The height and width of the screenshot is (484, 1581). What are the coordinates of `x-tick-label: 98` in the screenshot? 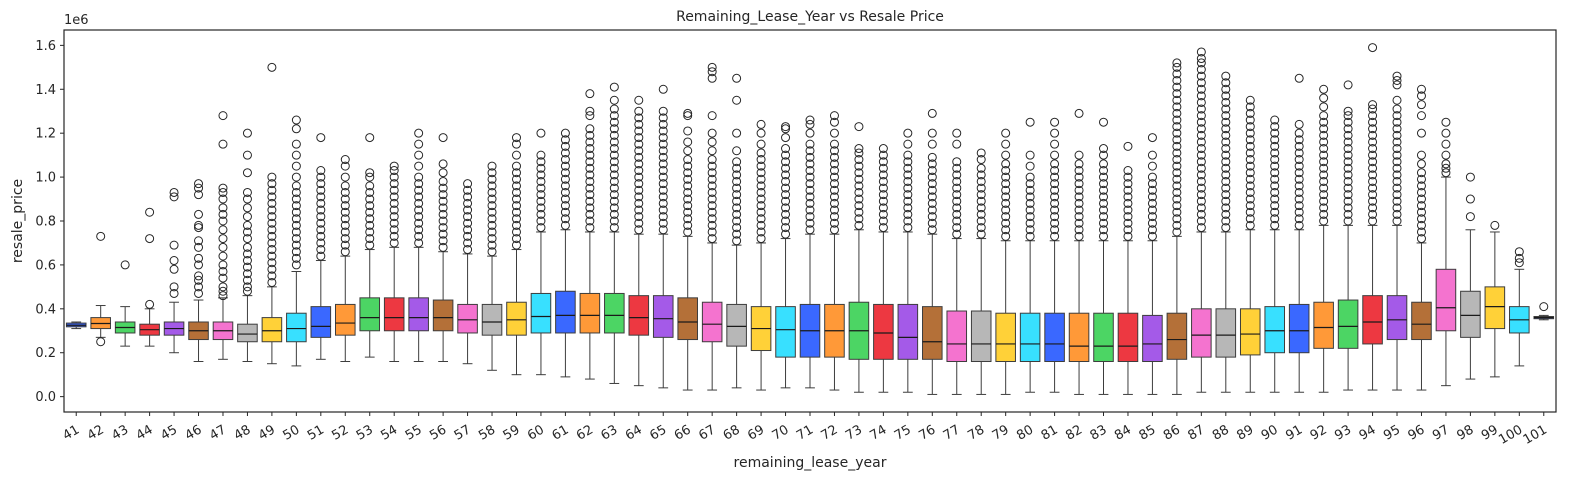 It's located at (1466, 432).